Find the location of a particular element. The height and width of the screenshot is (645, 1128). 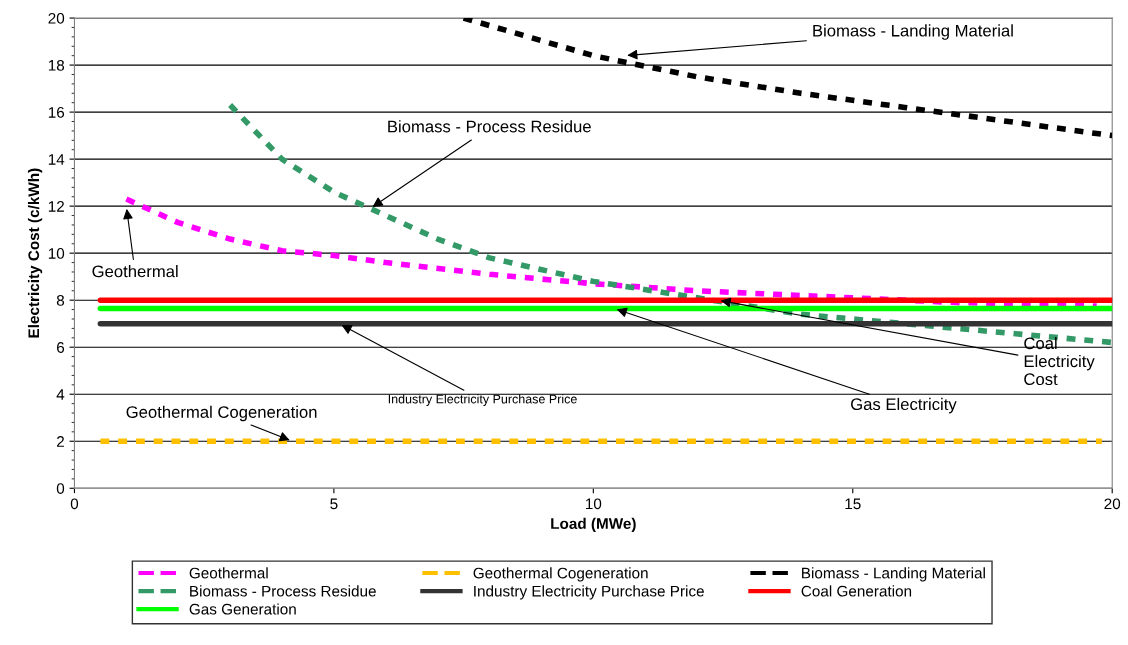

y-axis-title: Electricity Cost (c/kWh) is located at coordinates (35, 253).